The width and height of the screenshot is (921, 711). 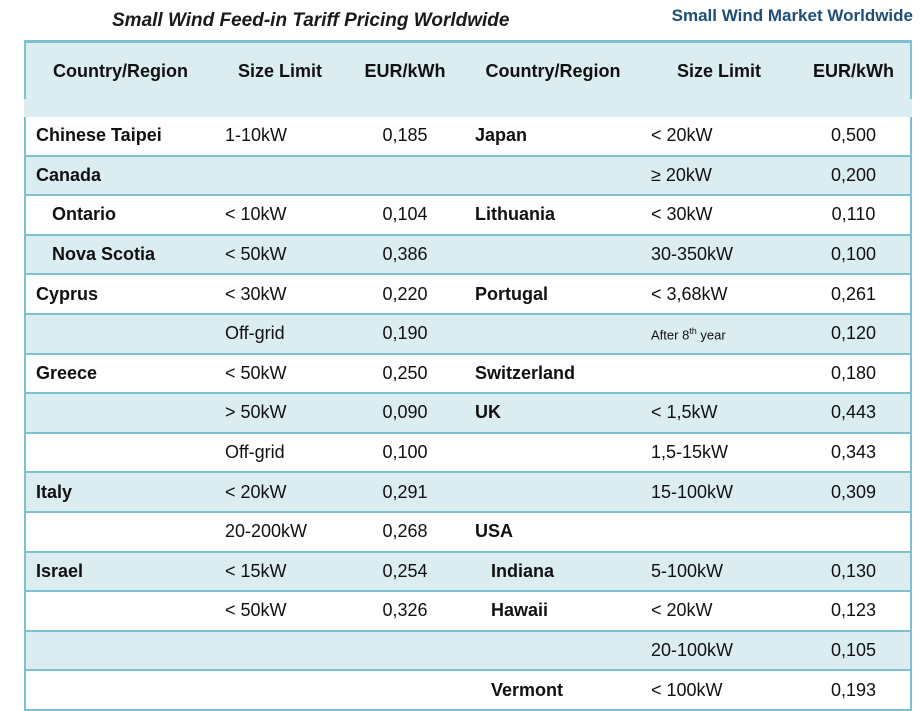 What do you see at coordinates (854, 532) in the screenshot?
I see `right-eur-cell` at bounding box center [854, 532].